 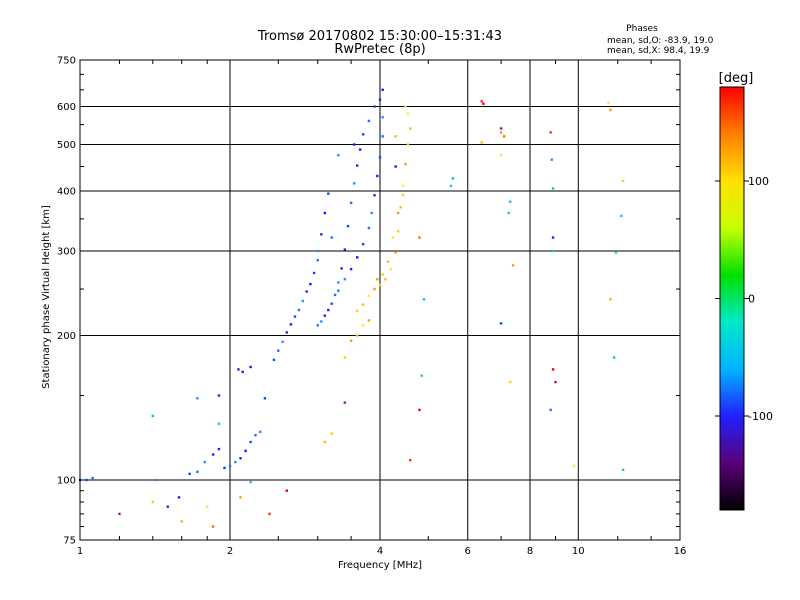 I want to click on colorbar, so click(x=732, y=298).